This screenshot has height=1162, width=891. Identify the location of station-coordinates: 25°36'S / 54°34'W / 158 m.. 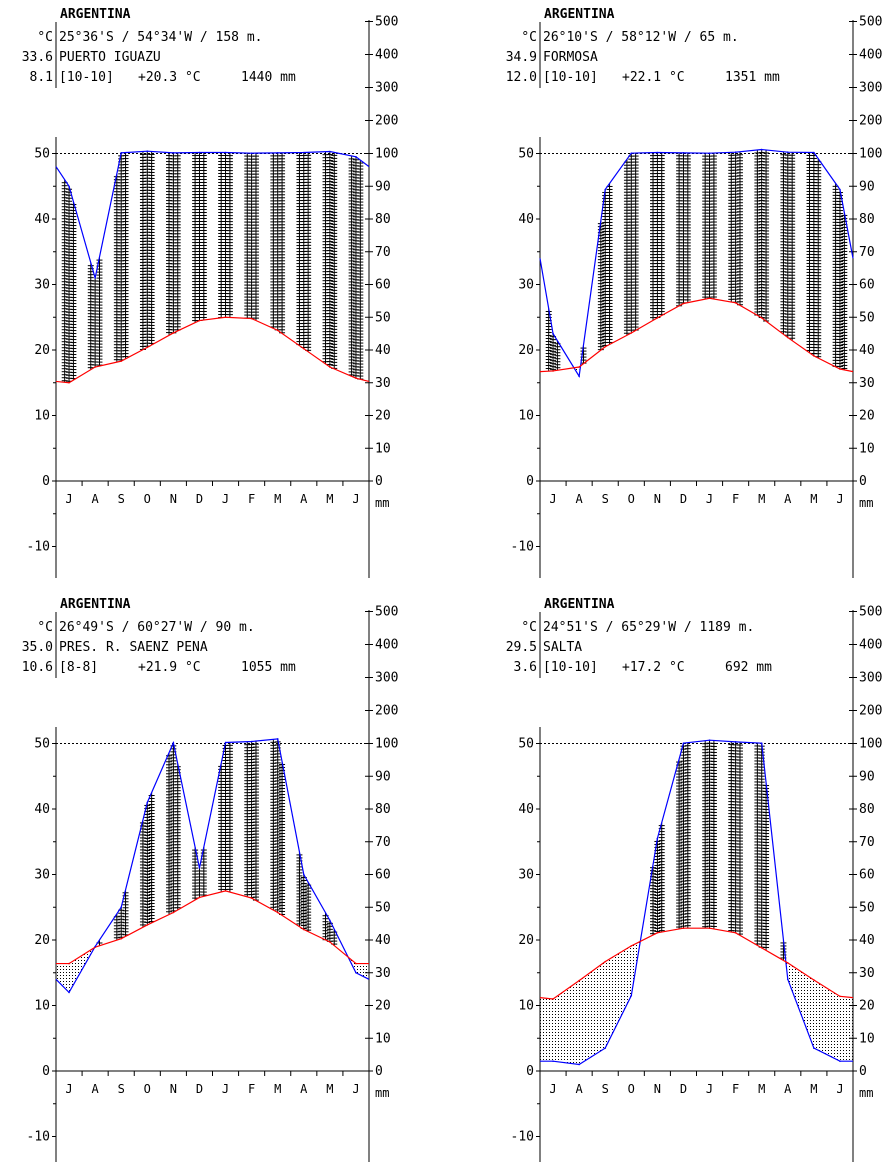
(161, 37).